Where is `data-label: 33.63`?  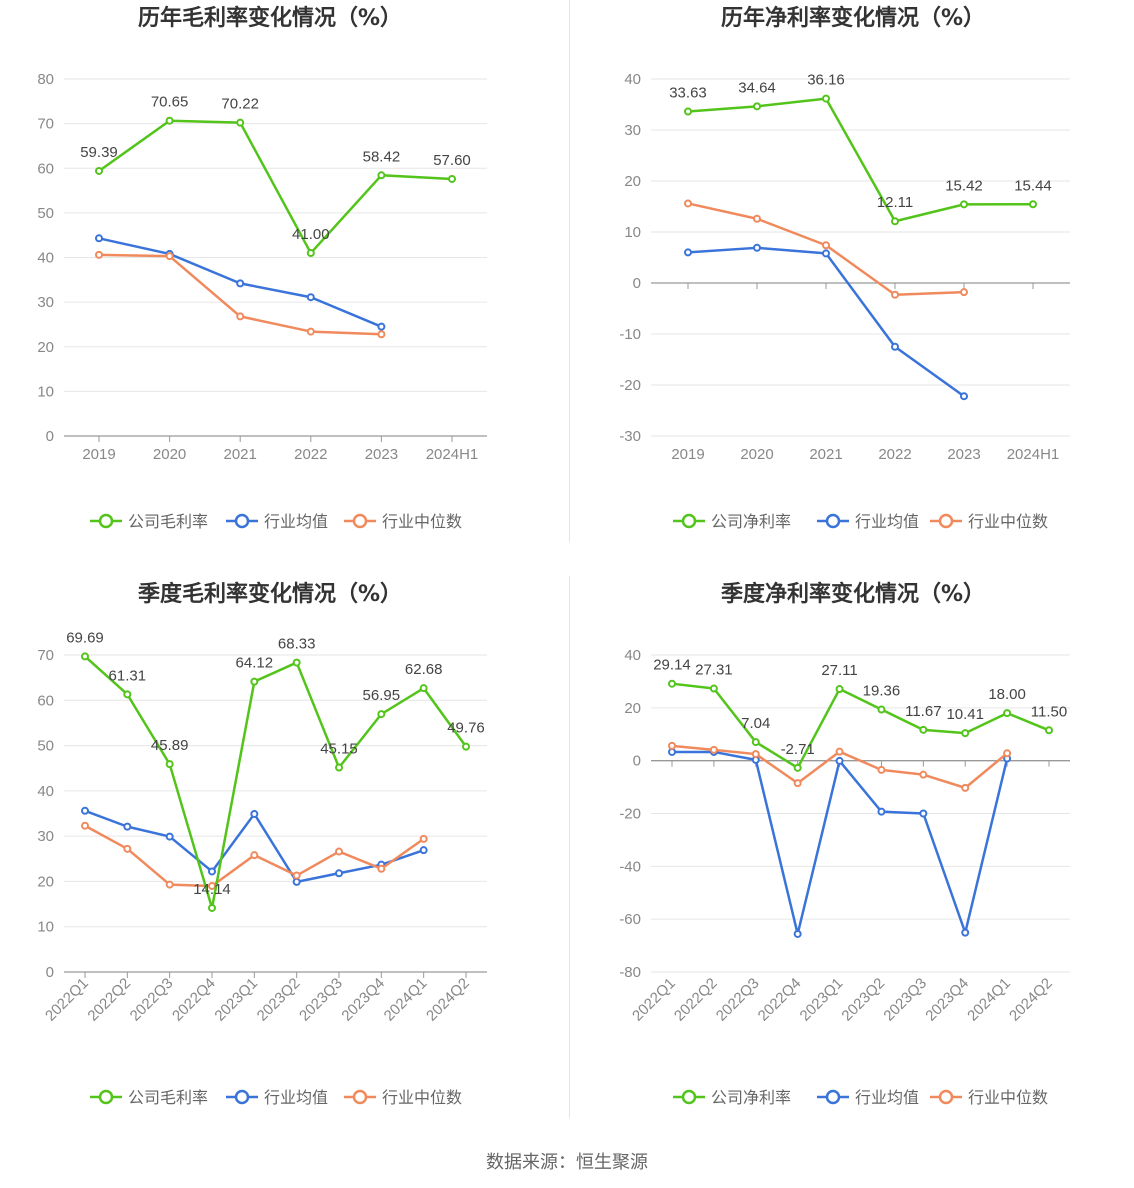
data-label: 33.63 is located at coordinates (688, 92).